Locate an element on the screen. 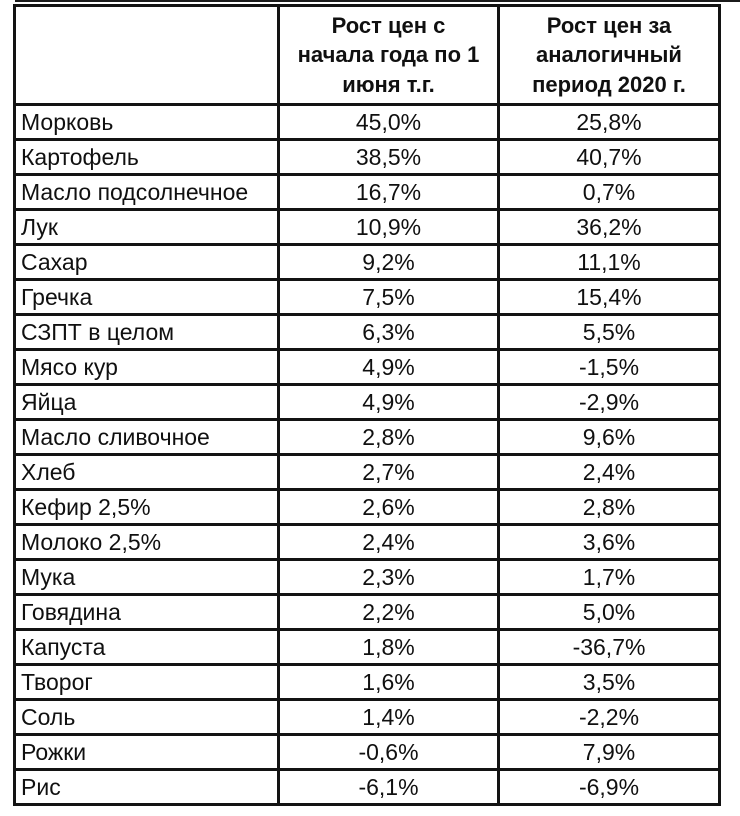 This screenshot has height=816, width=740. ytd-value-cell: 1,8% is located at coordinates (388, 647).